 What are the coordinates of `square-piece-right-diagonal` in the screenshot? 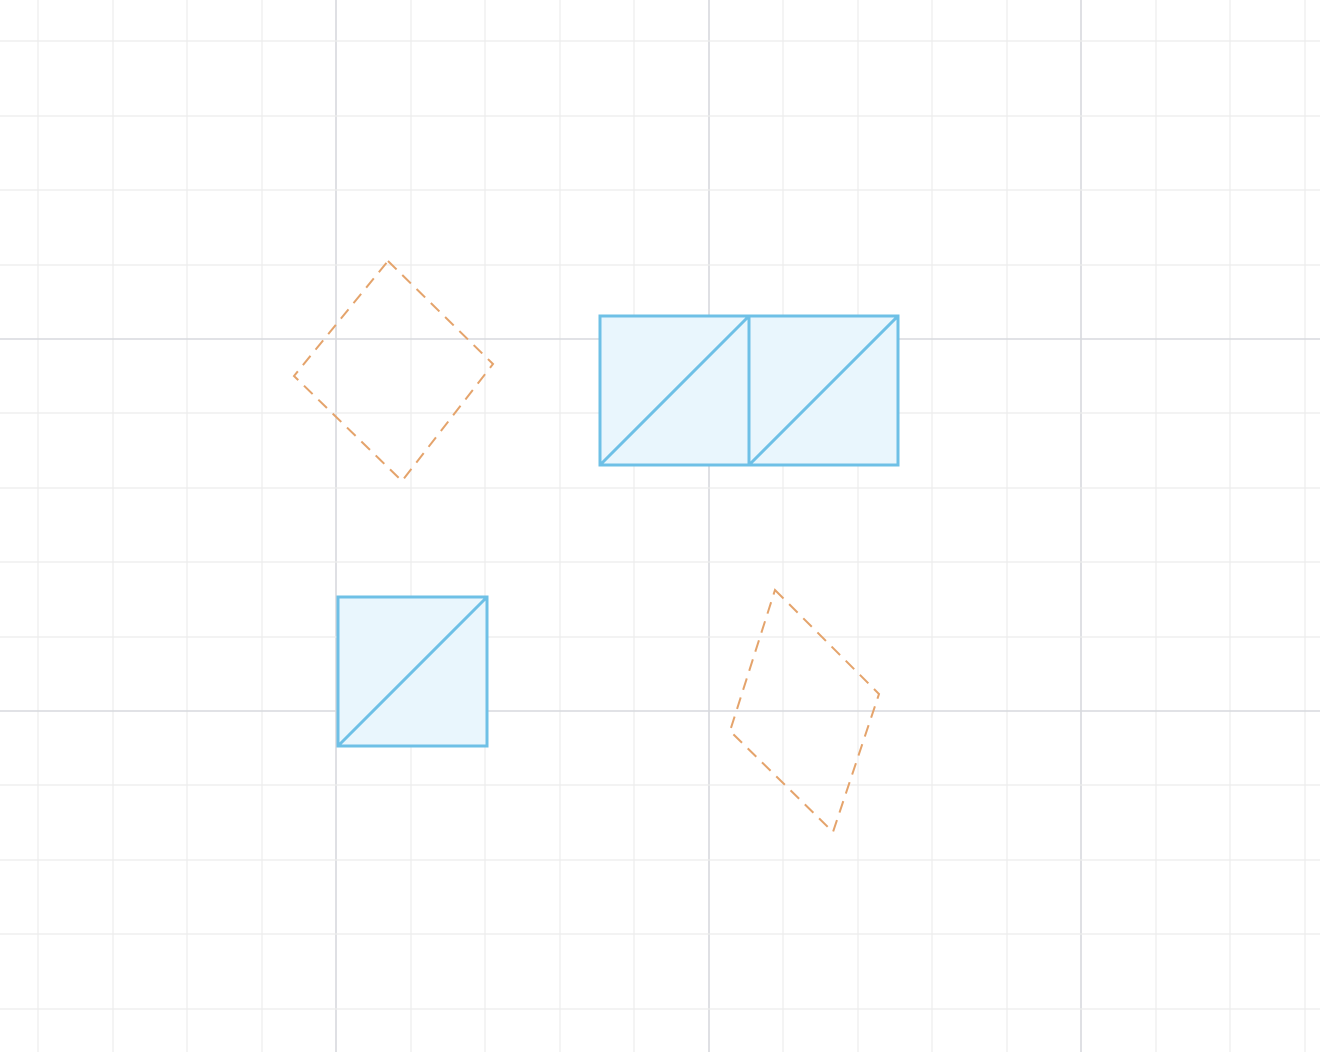 It's located at (823, 390).